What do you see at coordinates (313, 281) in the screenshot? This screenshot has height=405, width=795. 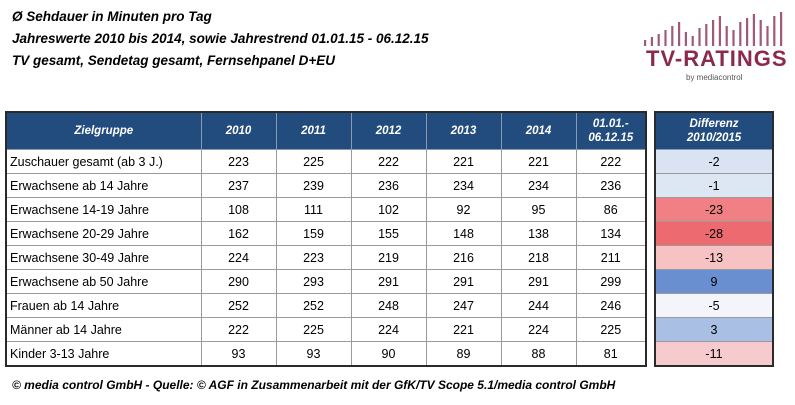 I see `table-cell: 293` at bounding box center [313, 281].